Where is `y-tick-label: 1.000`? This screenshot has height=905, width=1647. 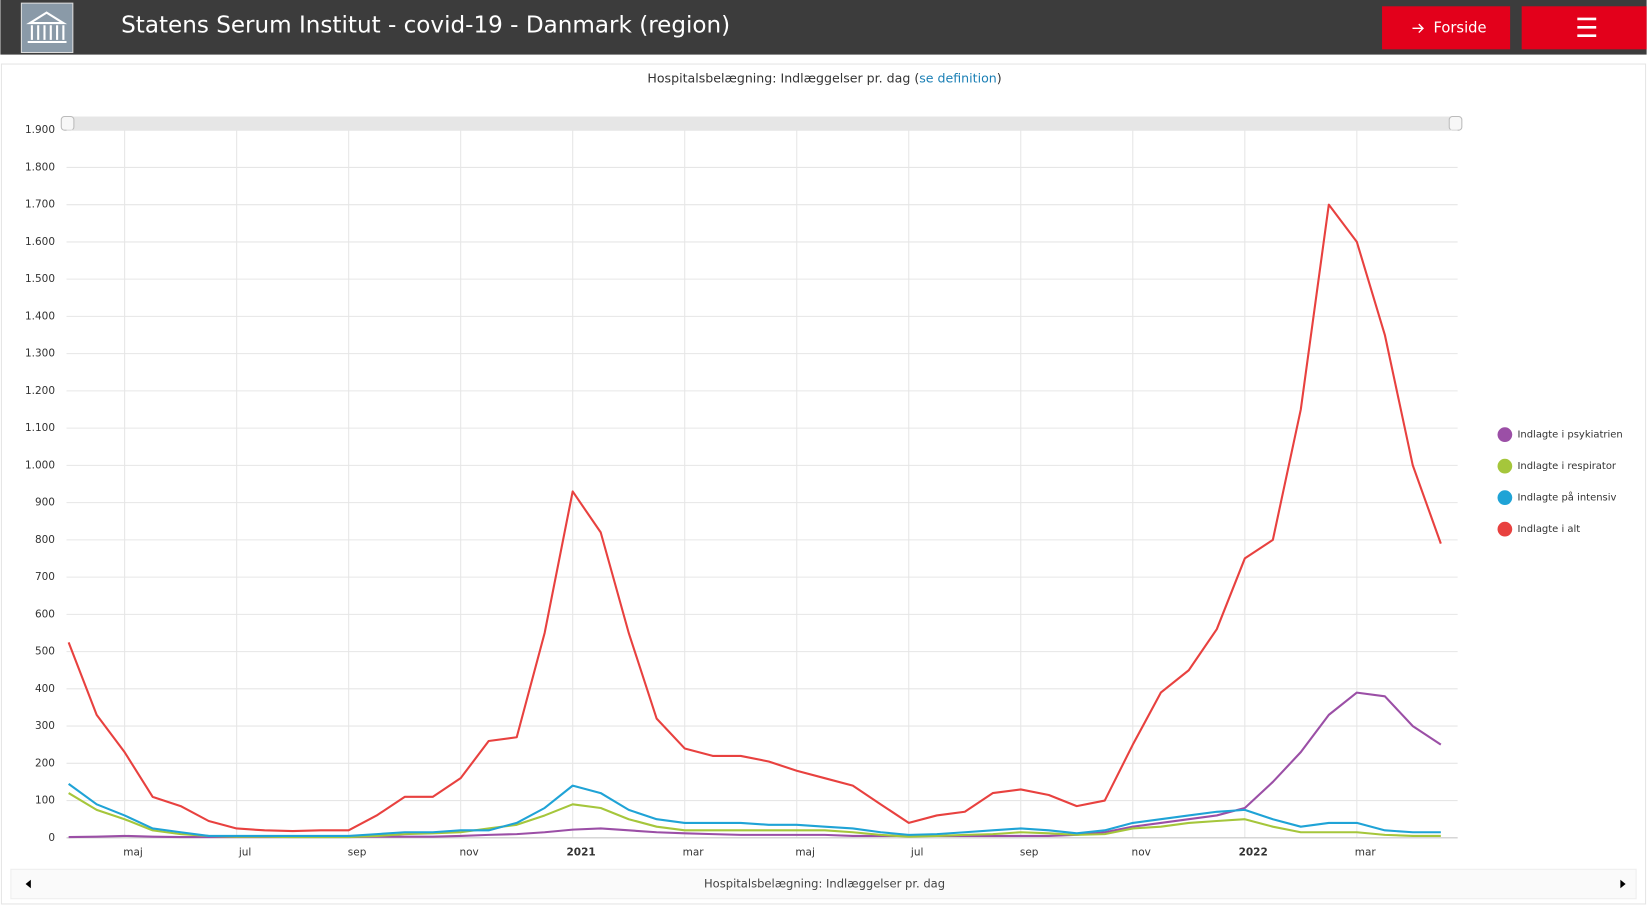
y-tick-label: 1.000 is located at coordinates (40, 465).